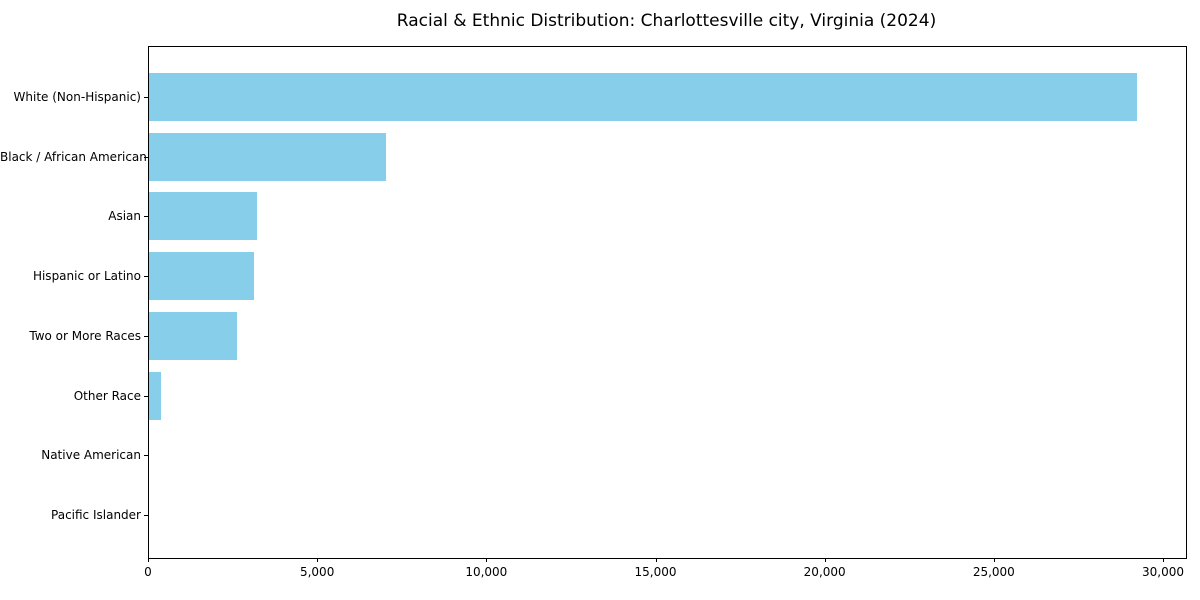 Image resolution: width=1200 pixels, height=600 pixels. Describe the element at coordinates (85, 335) in the screenshot. I see `y-axis-label-two-or-more-races: Two or More Races` at that location.